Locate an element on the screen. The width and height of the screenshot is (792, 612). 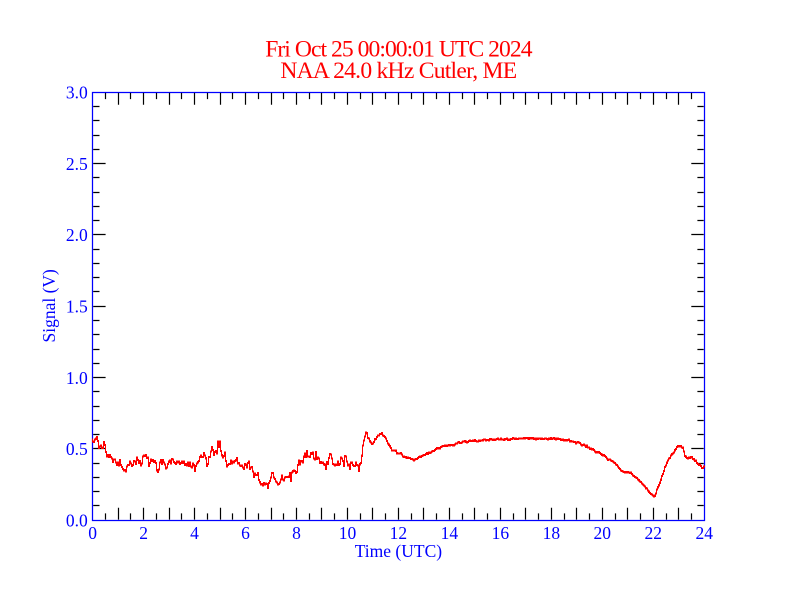
svg-text: Fri Oct 25 00:00:01 UTC 2024 is located at coordinates (399, 50).